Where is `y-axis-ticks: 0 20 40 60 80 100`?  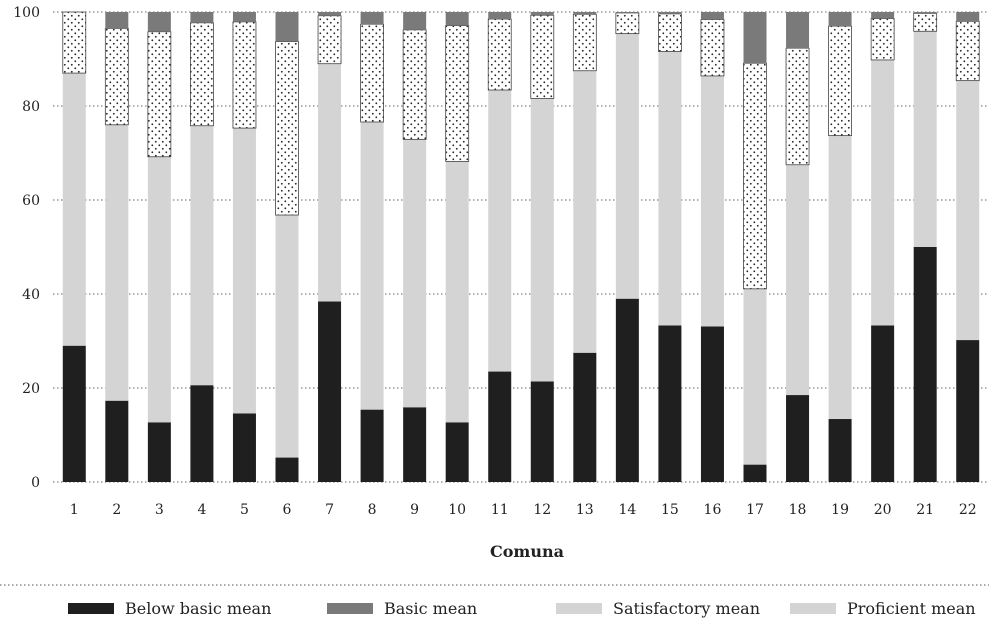 y-axis-ticks: 0 20 40 60 80 100 is located at coordinates (26, 248).